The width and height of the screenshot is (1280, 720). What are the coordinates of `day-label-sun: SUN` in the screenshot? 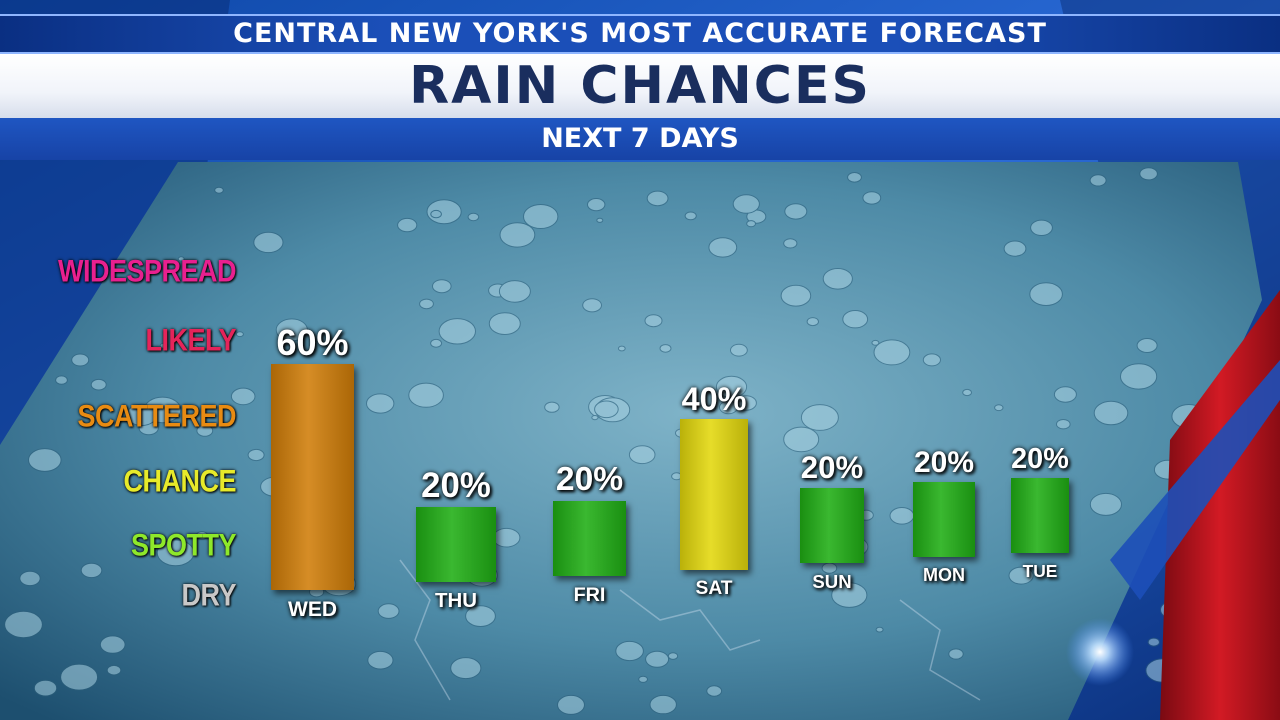 It's located at (832, 581).